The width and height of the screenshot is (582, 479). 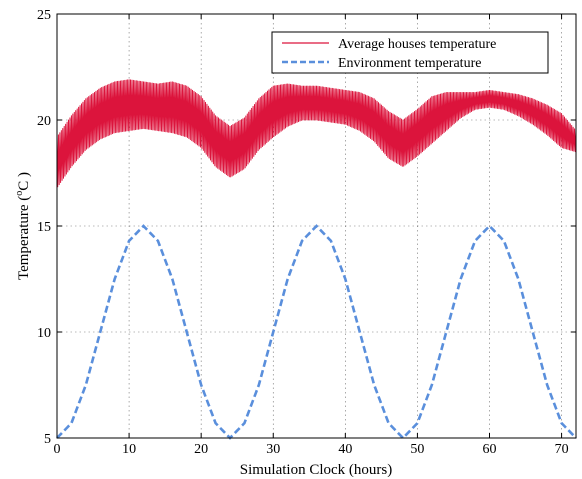 I want to click on x-tick-label: 30, so click(x=273, y=449).